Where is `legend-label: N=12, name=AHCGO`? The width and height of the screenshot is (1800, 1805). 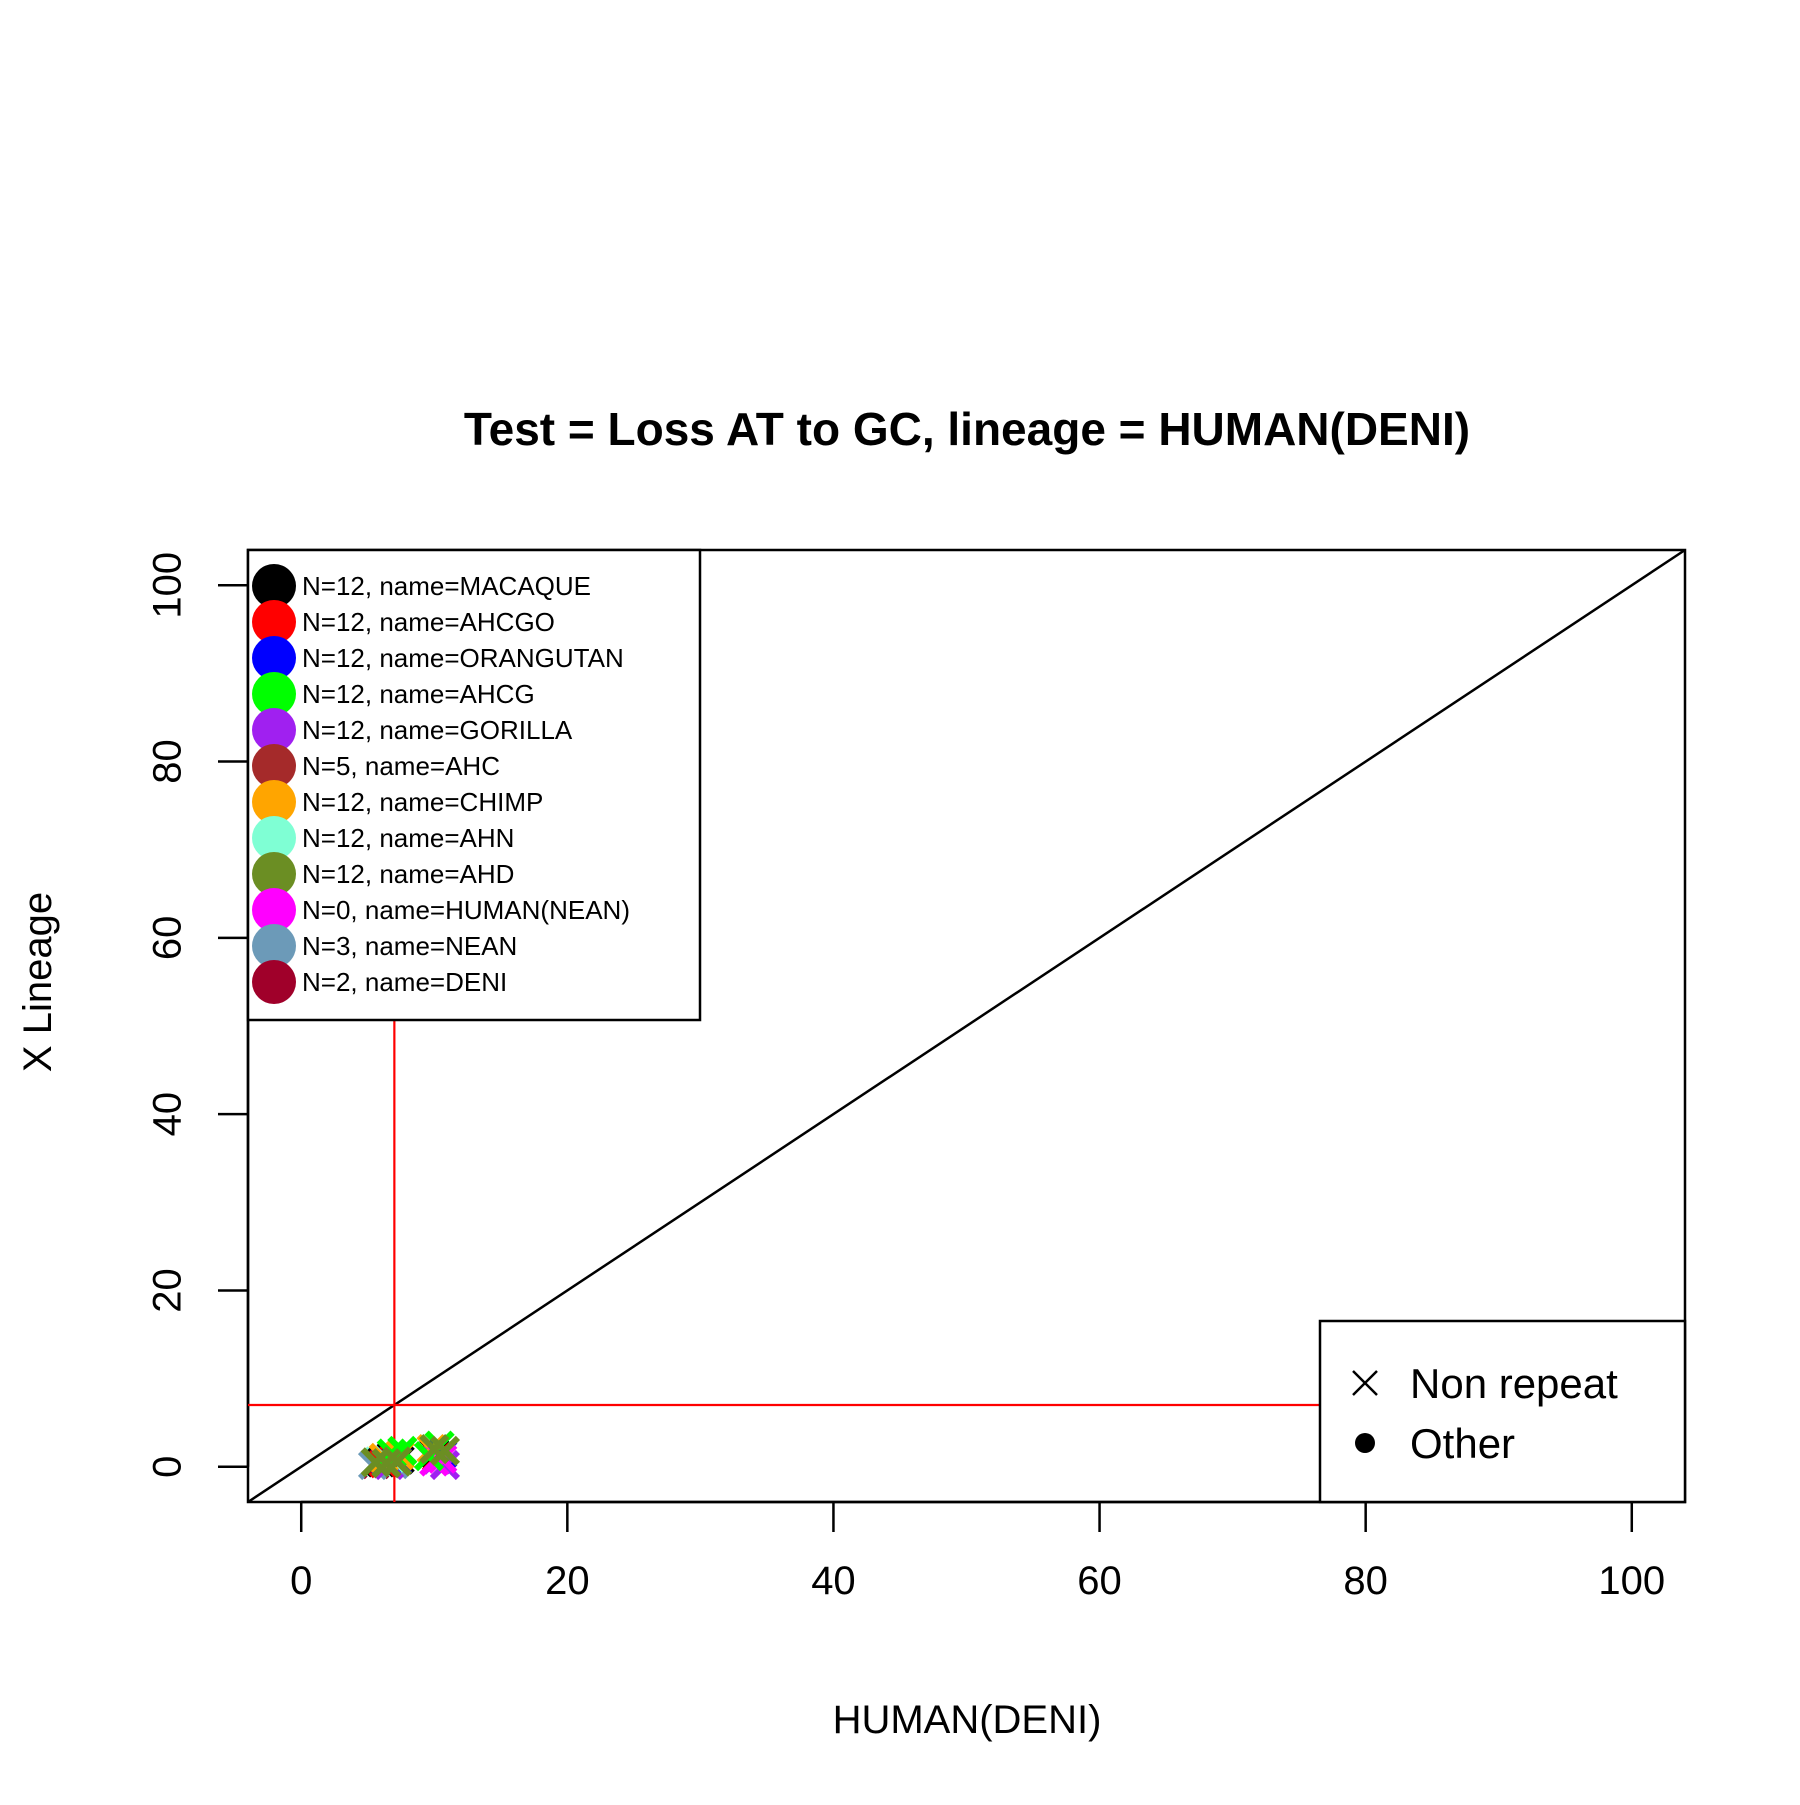 legend-label: N=12, name=AHCGO is located at coordinates (428, 622).